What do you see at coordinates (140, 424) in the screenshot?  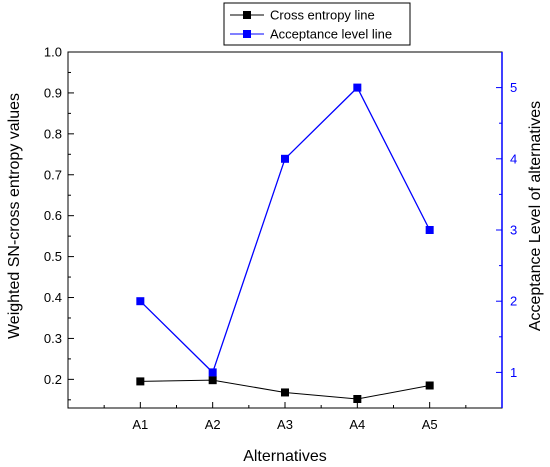 I see `x-tick-label: A1` at bounding box center [140, 424].